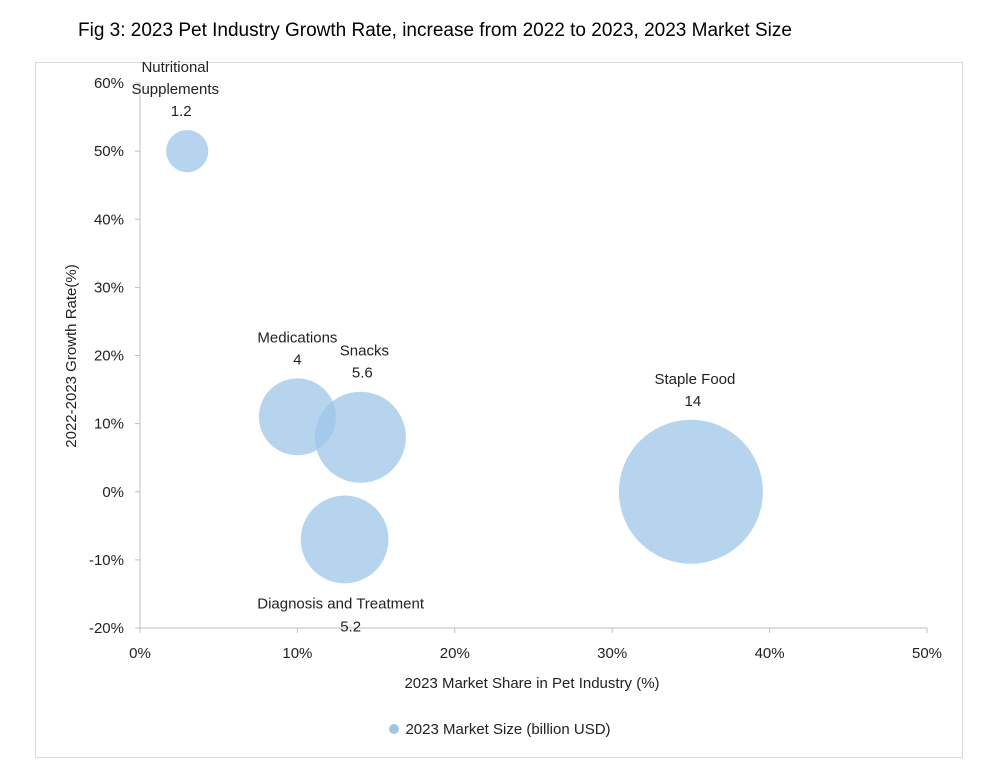 The image size is (1000, 774). What do you see at coordinates (612, 653) in the screenshot?
I see `x-tick-label: 30%` at bounding box center [612, 653].